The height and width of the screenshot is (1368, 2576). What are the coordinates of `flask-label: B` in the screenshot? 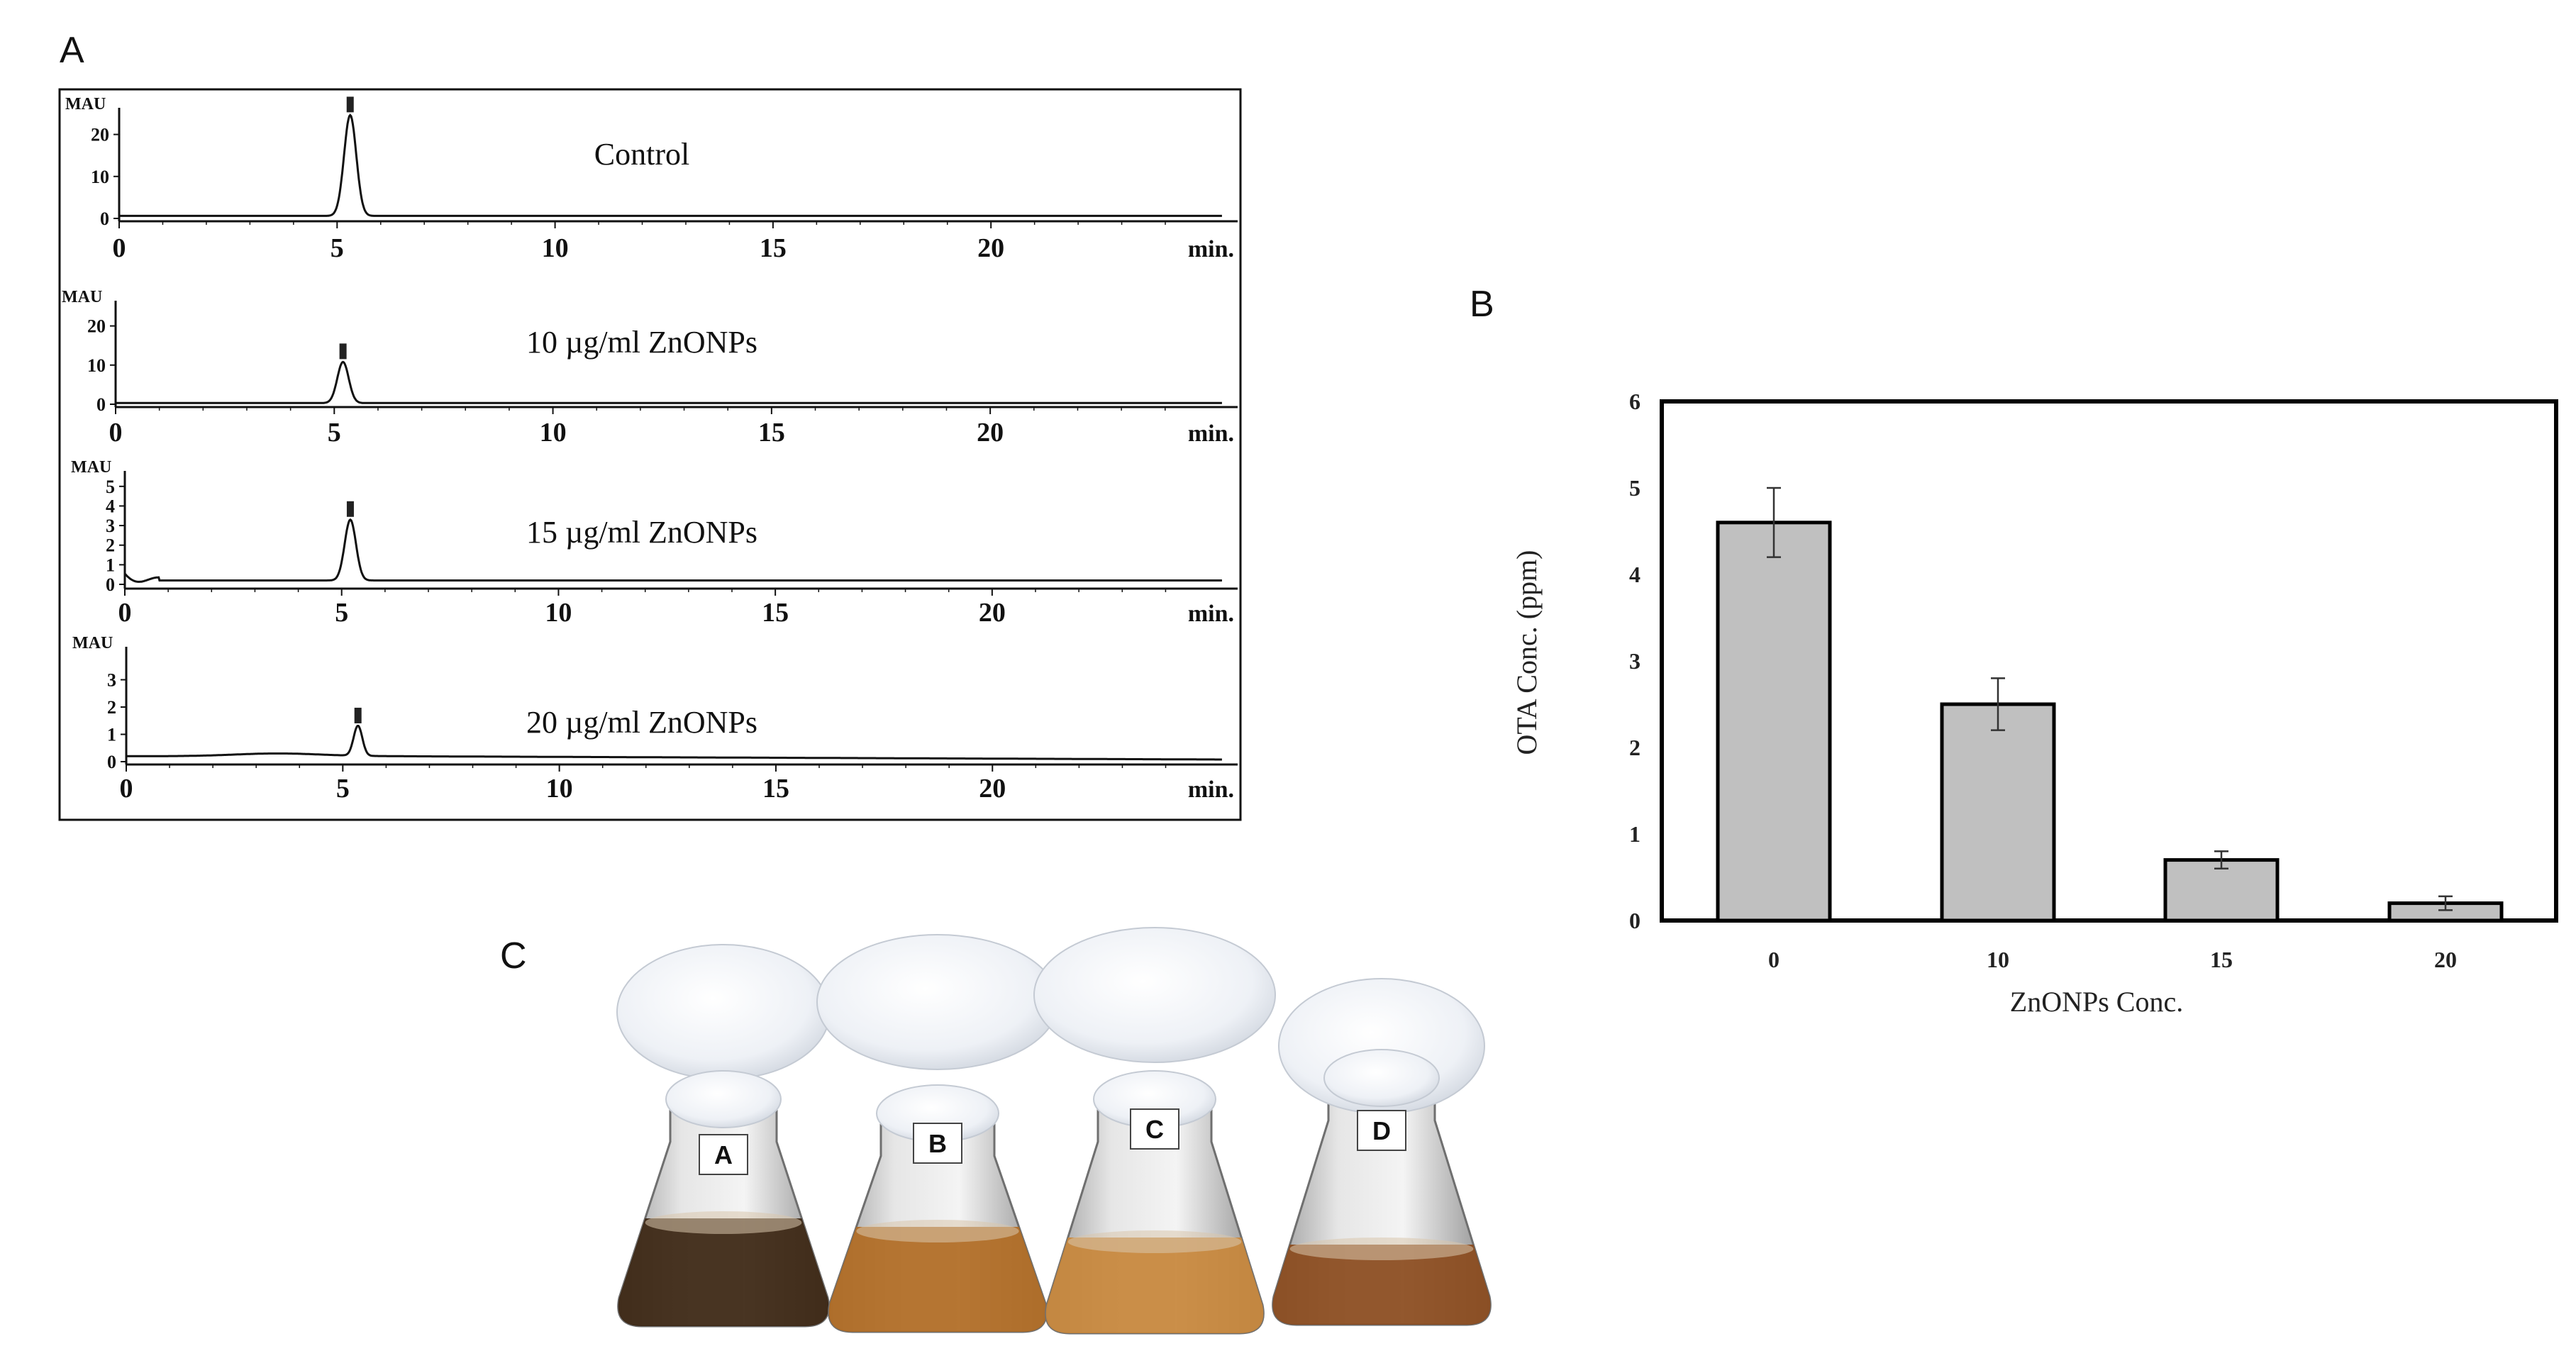 It's located at (938, 1143).